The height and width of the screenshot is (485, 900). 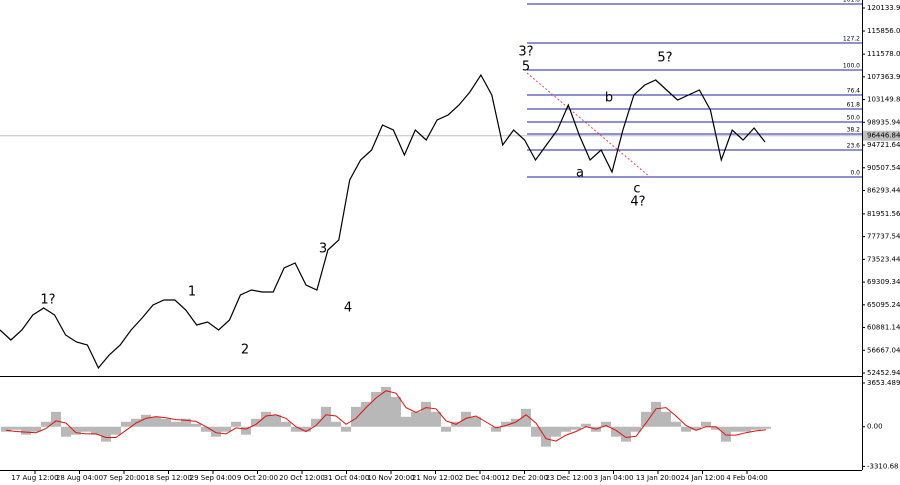 What do you see at coordinates (883, 122) in the screenshot?
I see `y-tick-label: 98935.94` at bounding box center [883, 122].